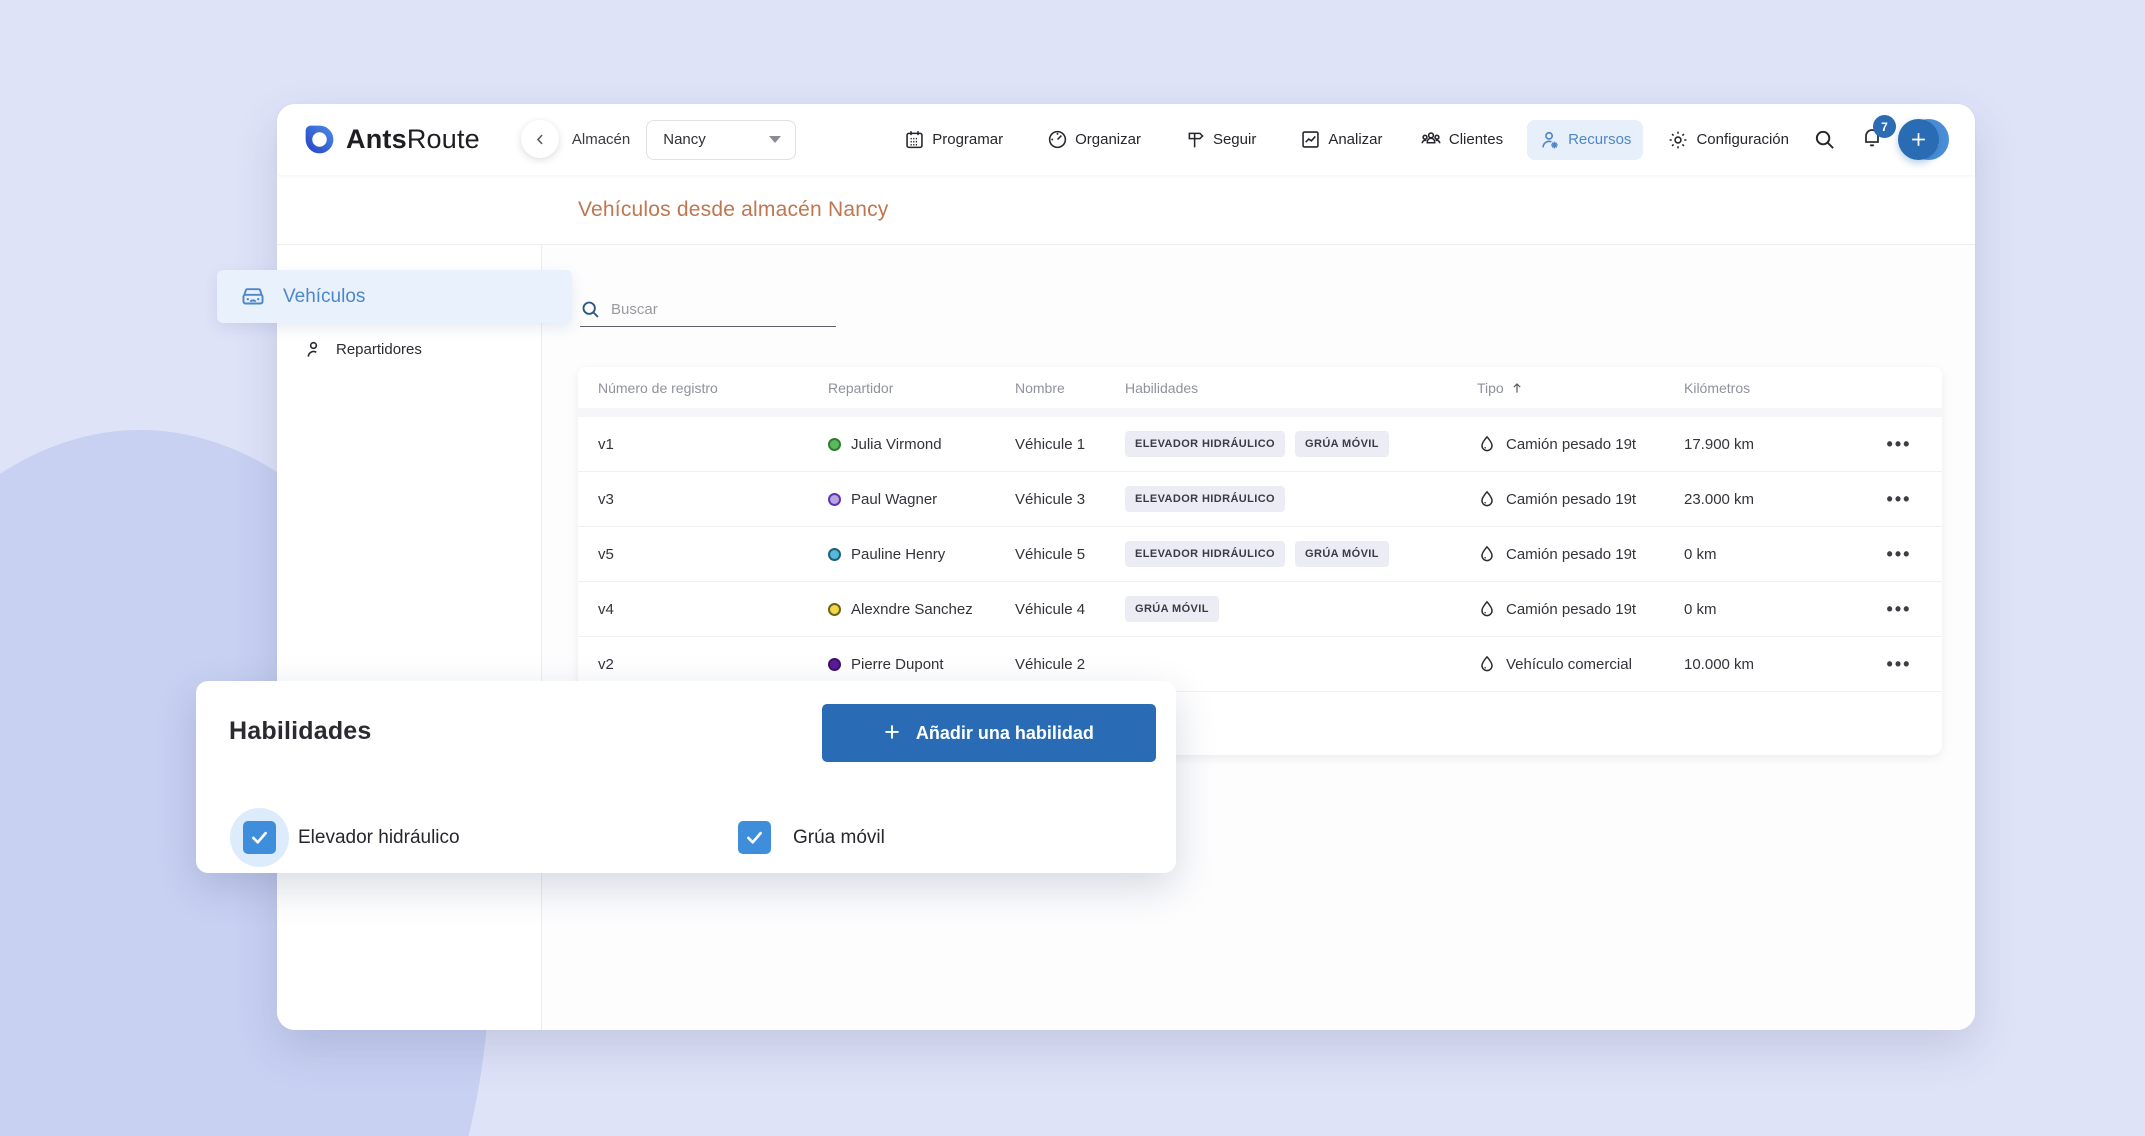  What do you see at coordinates (379, 349) in the screenshot?
I see `sidebar-item-label: Repartidores` at bounding box center [379, 349].